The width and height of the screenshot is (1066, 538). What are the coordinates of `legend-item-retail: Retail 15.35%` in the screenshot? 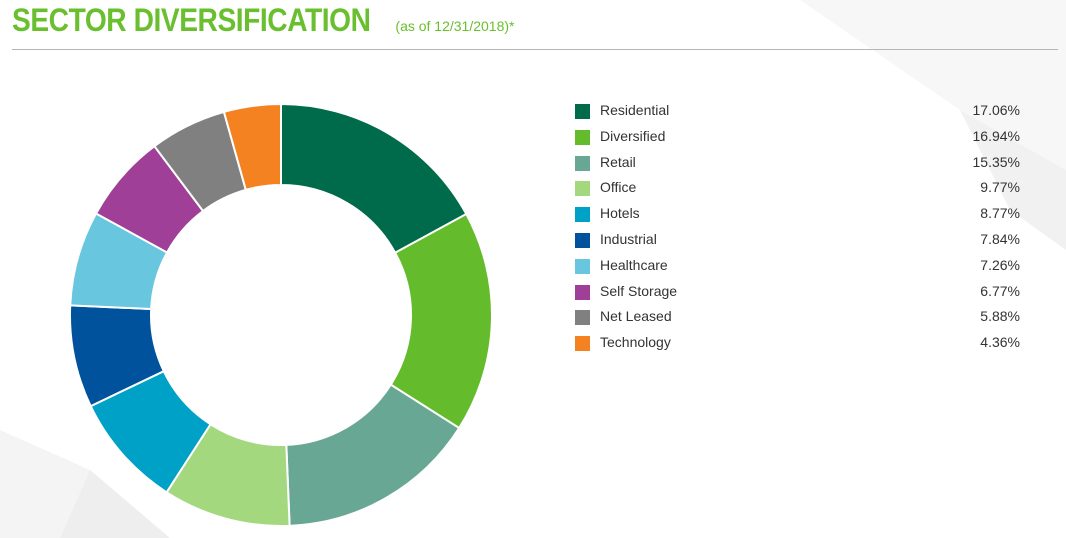 It's located at (797, 163).